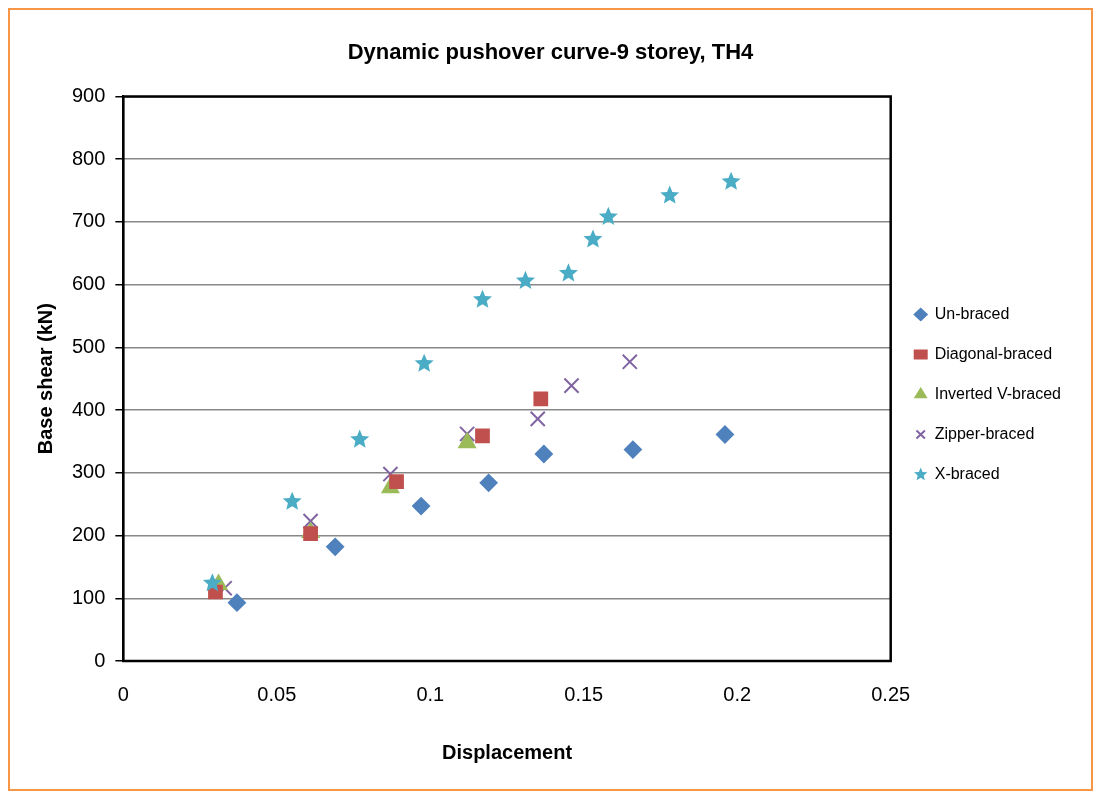 The width and height of the screenshot is (1105, 803). Describe the element at coordinates (584, 693) in the screenshot. I see `x-tick-label: 0.15` at that location.